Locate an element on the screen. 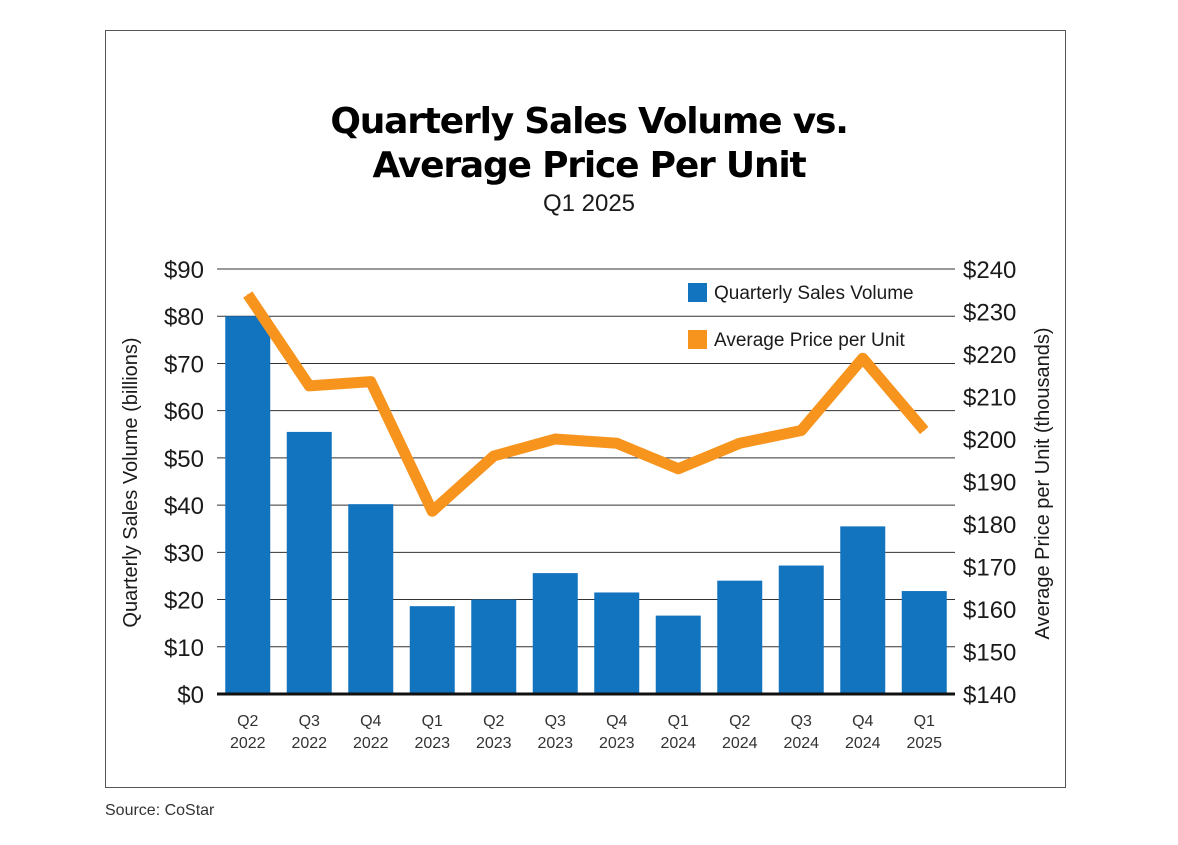  y-left-tick-label: $90 is located at coordinates (184, 270).